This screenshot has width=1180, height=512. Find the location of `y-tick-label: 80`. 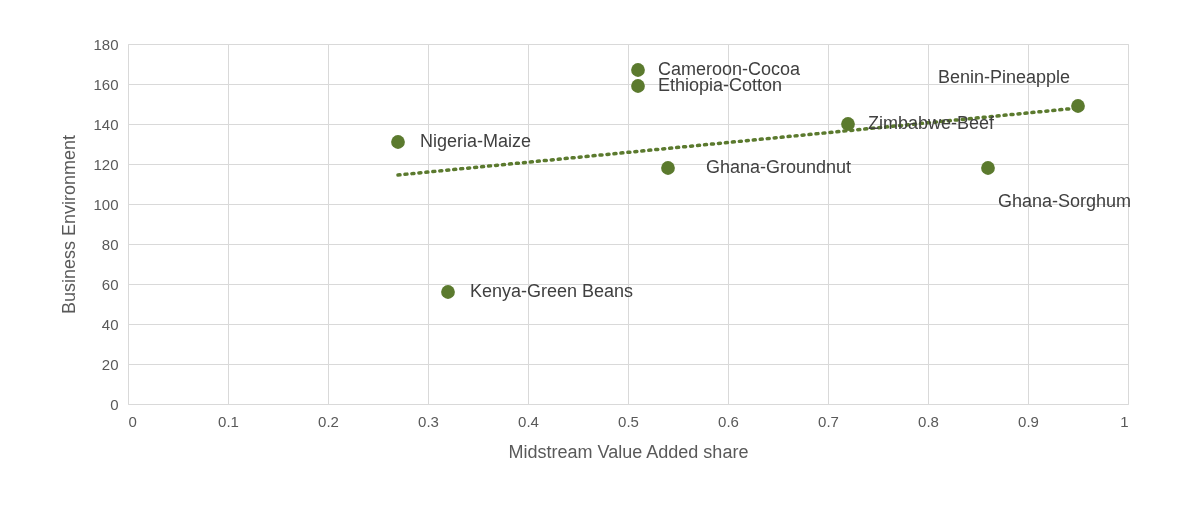

y-tick-label: 80 is located at coordinates (110, 244).